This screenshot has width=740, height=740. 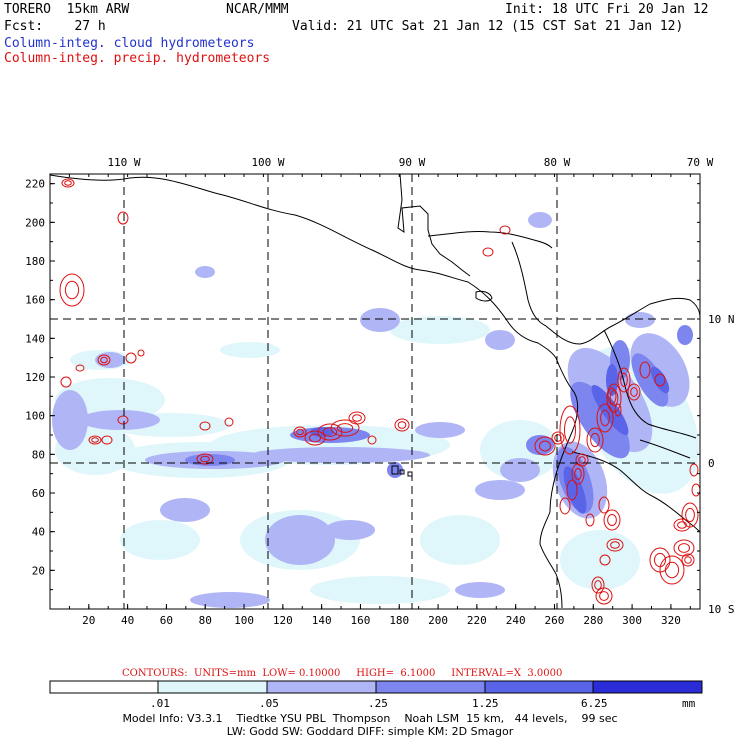 What do you see at coordinates (35, 377) in the screenshot?
I see `y-tick-label: 120` at bounding box center [35, 377].